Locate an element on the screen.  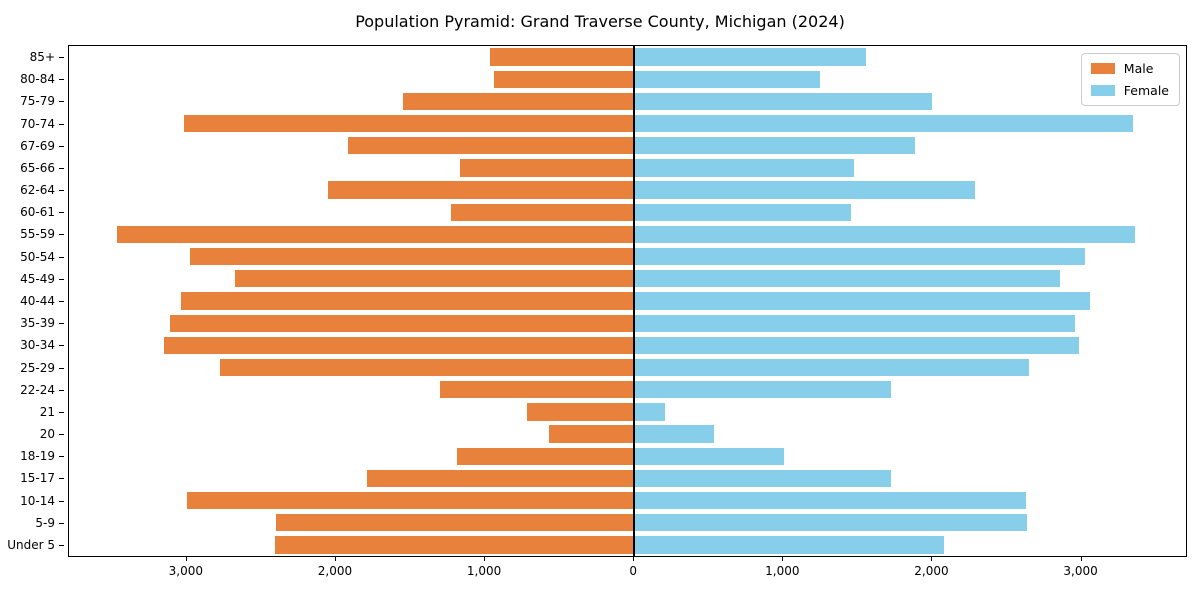
y-label-row: 50-54 is located at coordinates (32, 257).